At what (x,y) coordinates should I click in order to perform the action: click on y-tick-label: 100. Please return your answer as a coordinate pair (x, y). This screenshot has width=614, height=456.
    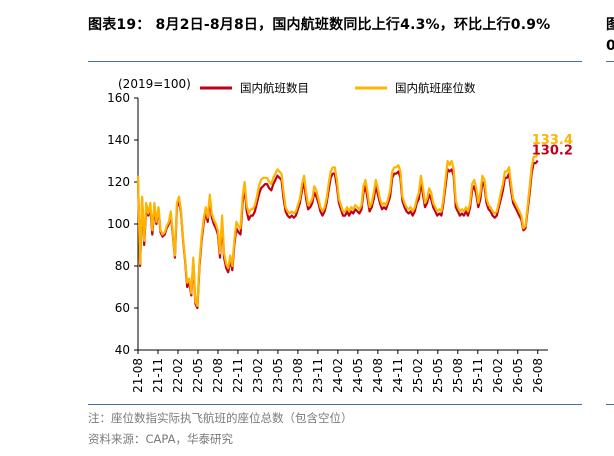
    Looking at the image, I should click on (118, 224).